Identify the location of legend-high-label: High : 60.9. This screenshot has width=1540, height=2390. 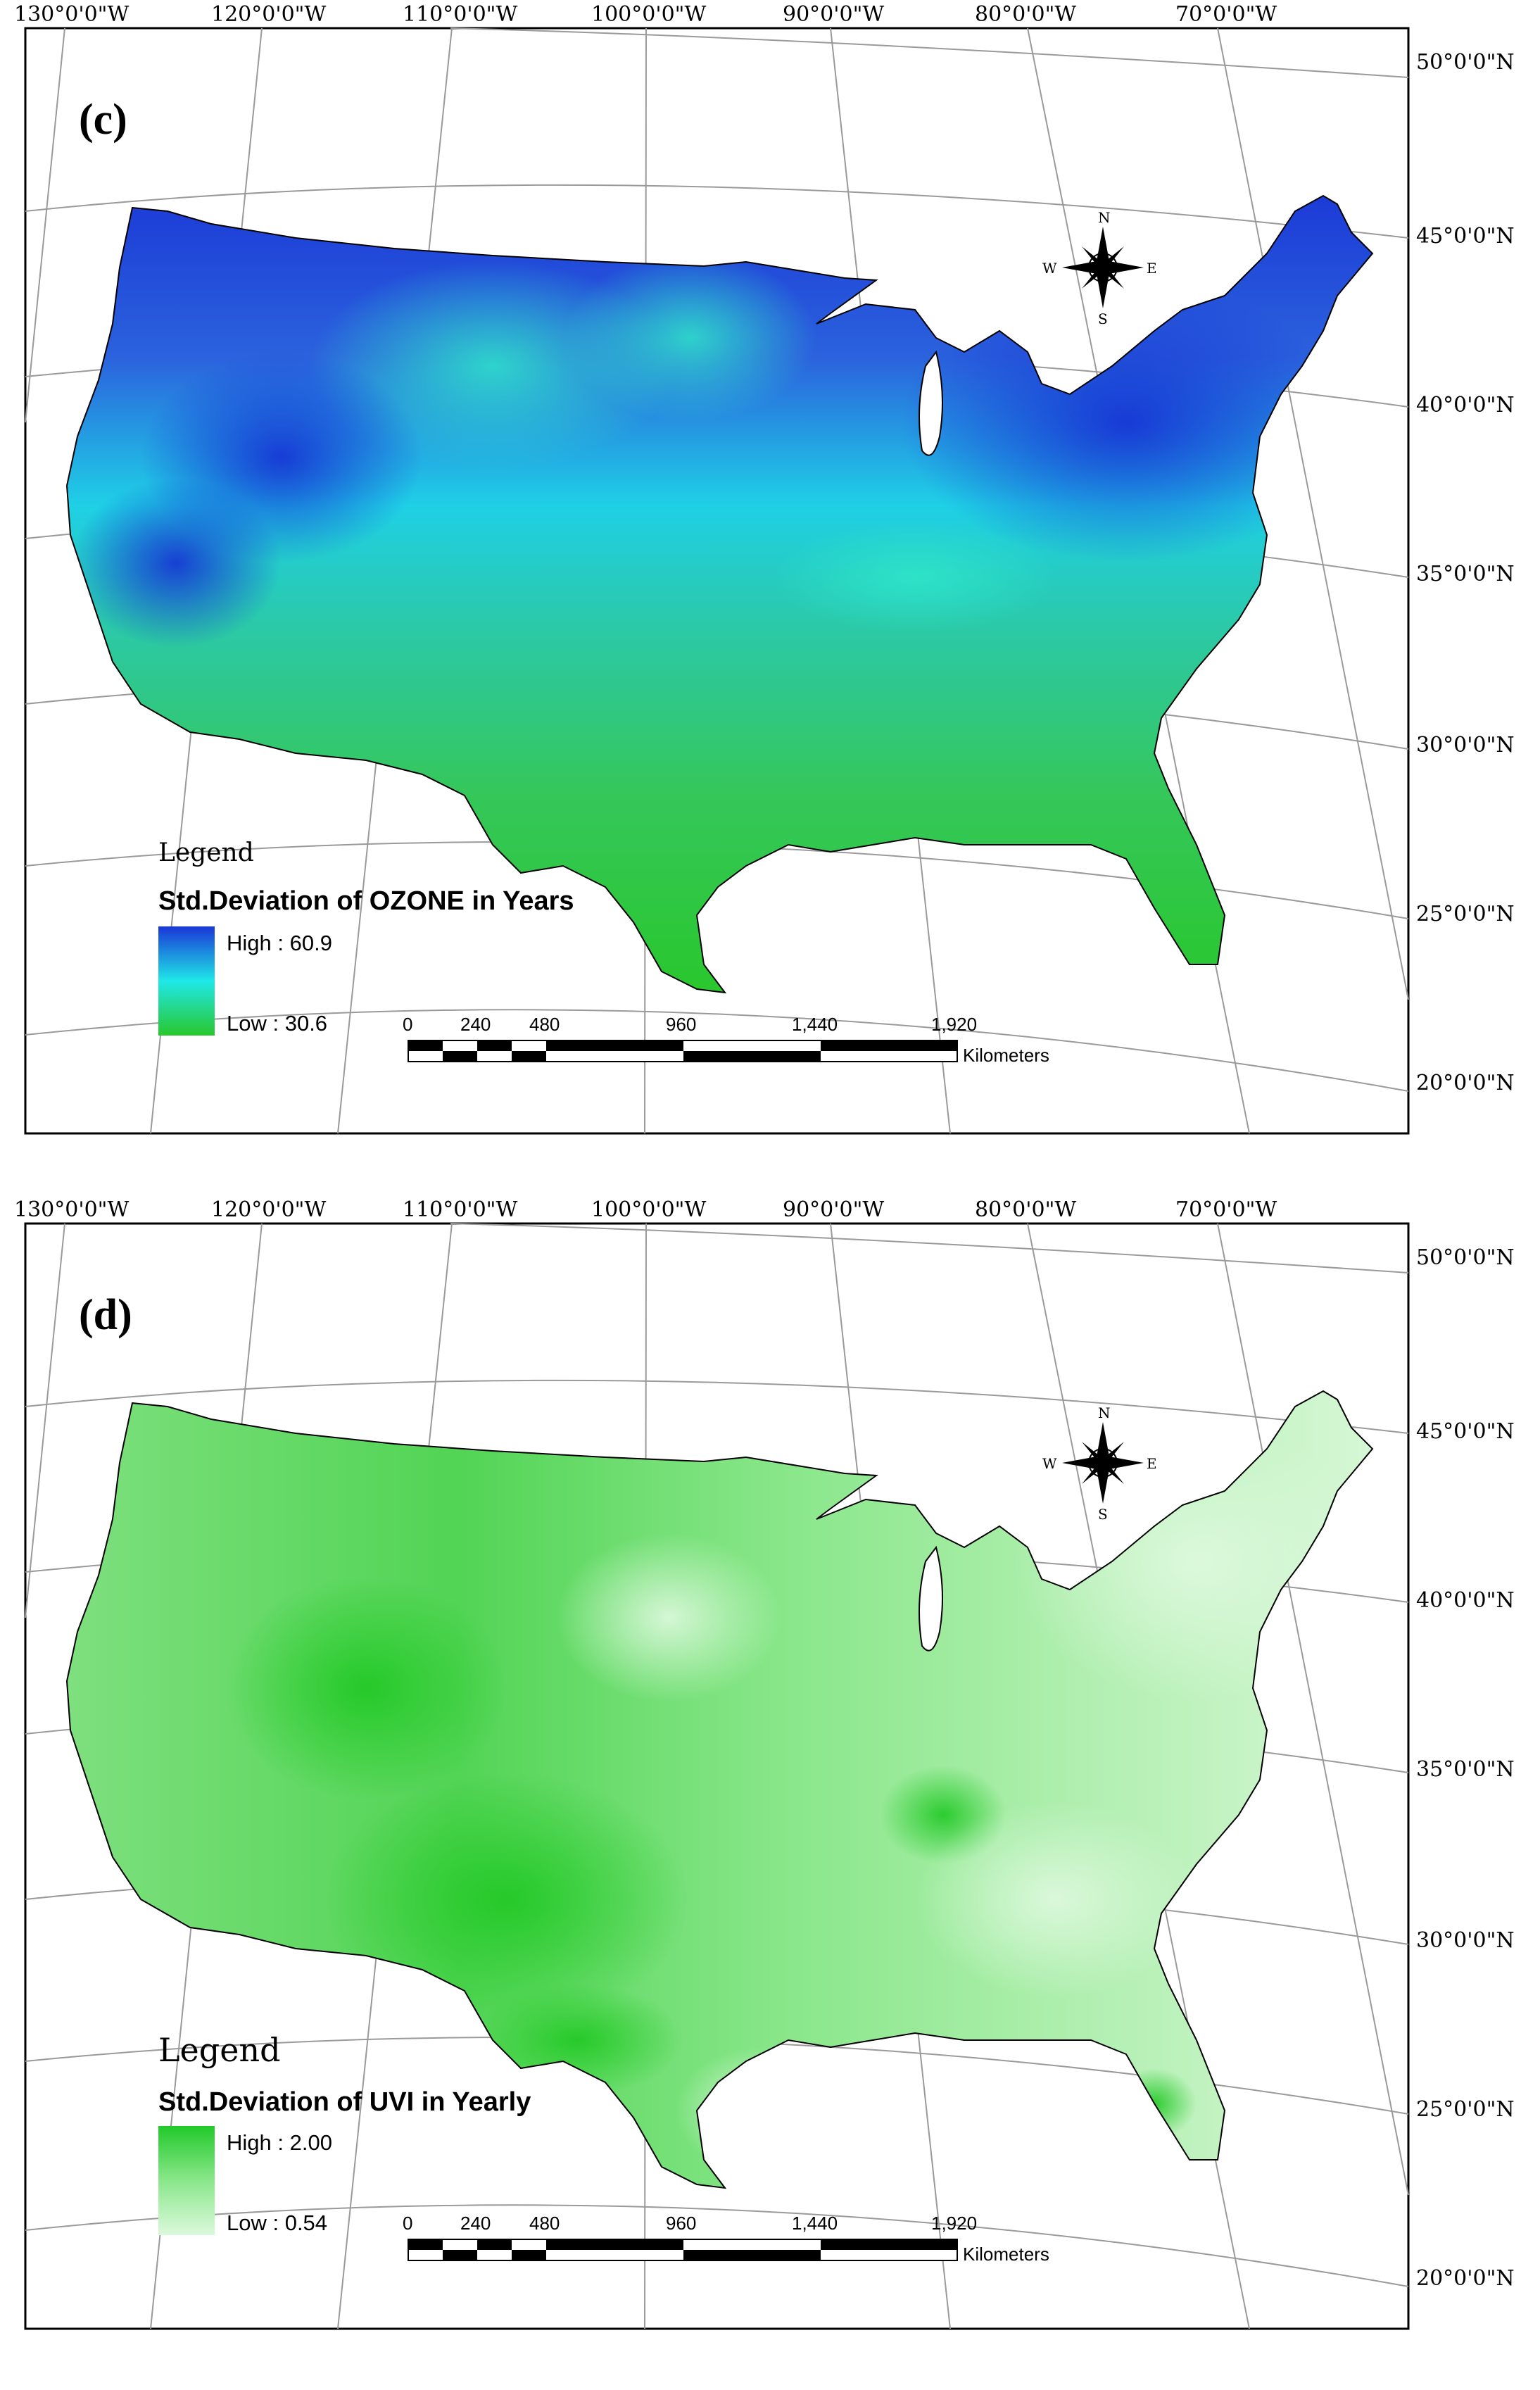
(279, 943).